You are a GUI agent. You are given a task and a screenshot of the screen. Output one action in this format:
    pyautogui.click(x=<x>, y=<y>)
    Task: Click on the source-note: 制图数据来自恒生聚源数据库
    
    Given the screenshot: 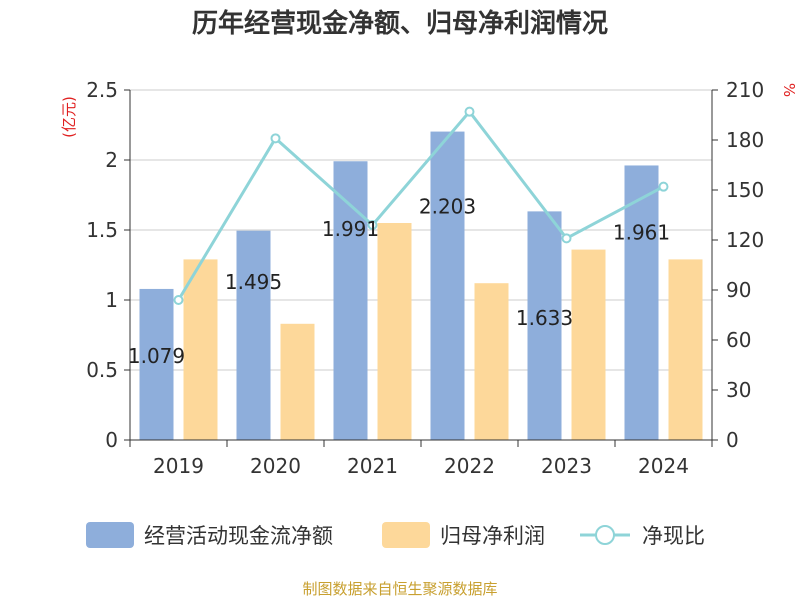 What is the action you would take?
    pyautogui.click(x=399, y=589)
    